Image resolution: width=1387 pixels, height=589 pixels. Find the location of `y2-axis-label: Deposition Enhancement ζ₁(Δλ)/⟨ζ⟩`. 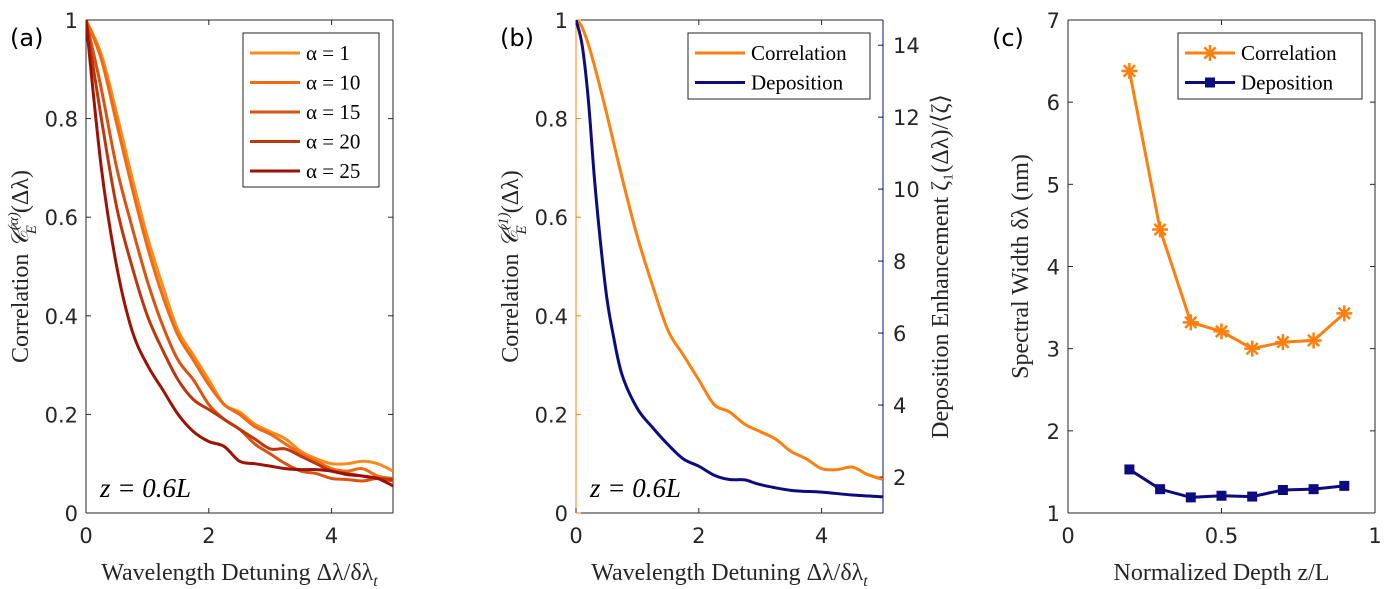

y2-axis-label: Deposition Enhancement ζ₁(Δλ)/⟨ζ⟩ is located at coordinates (941, 266).